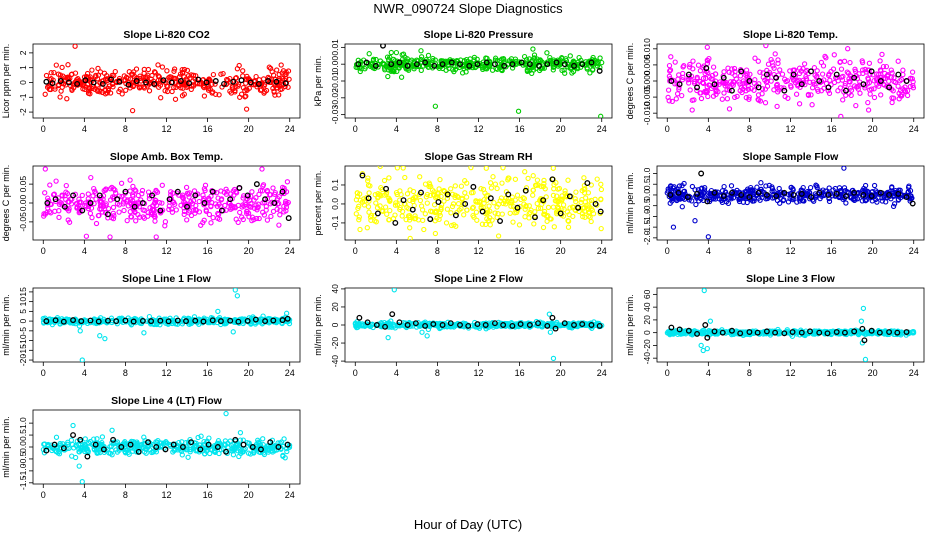  I want to click on y-tick-label: -1, so click(23, 97).